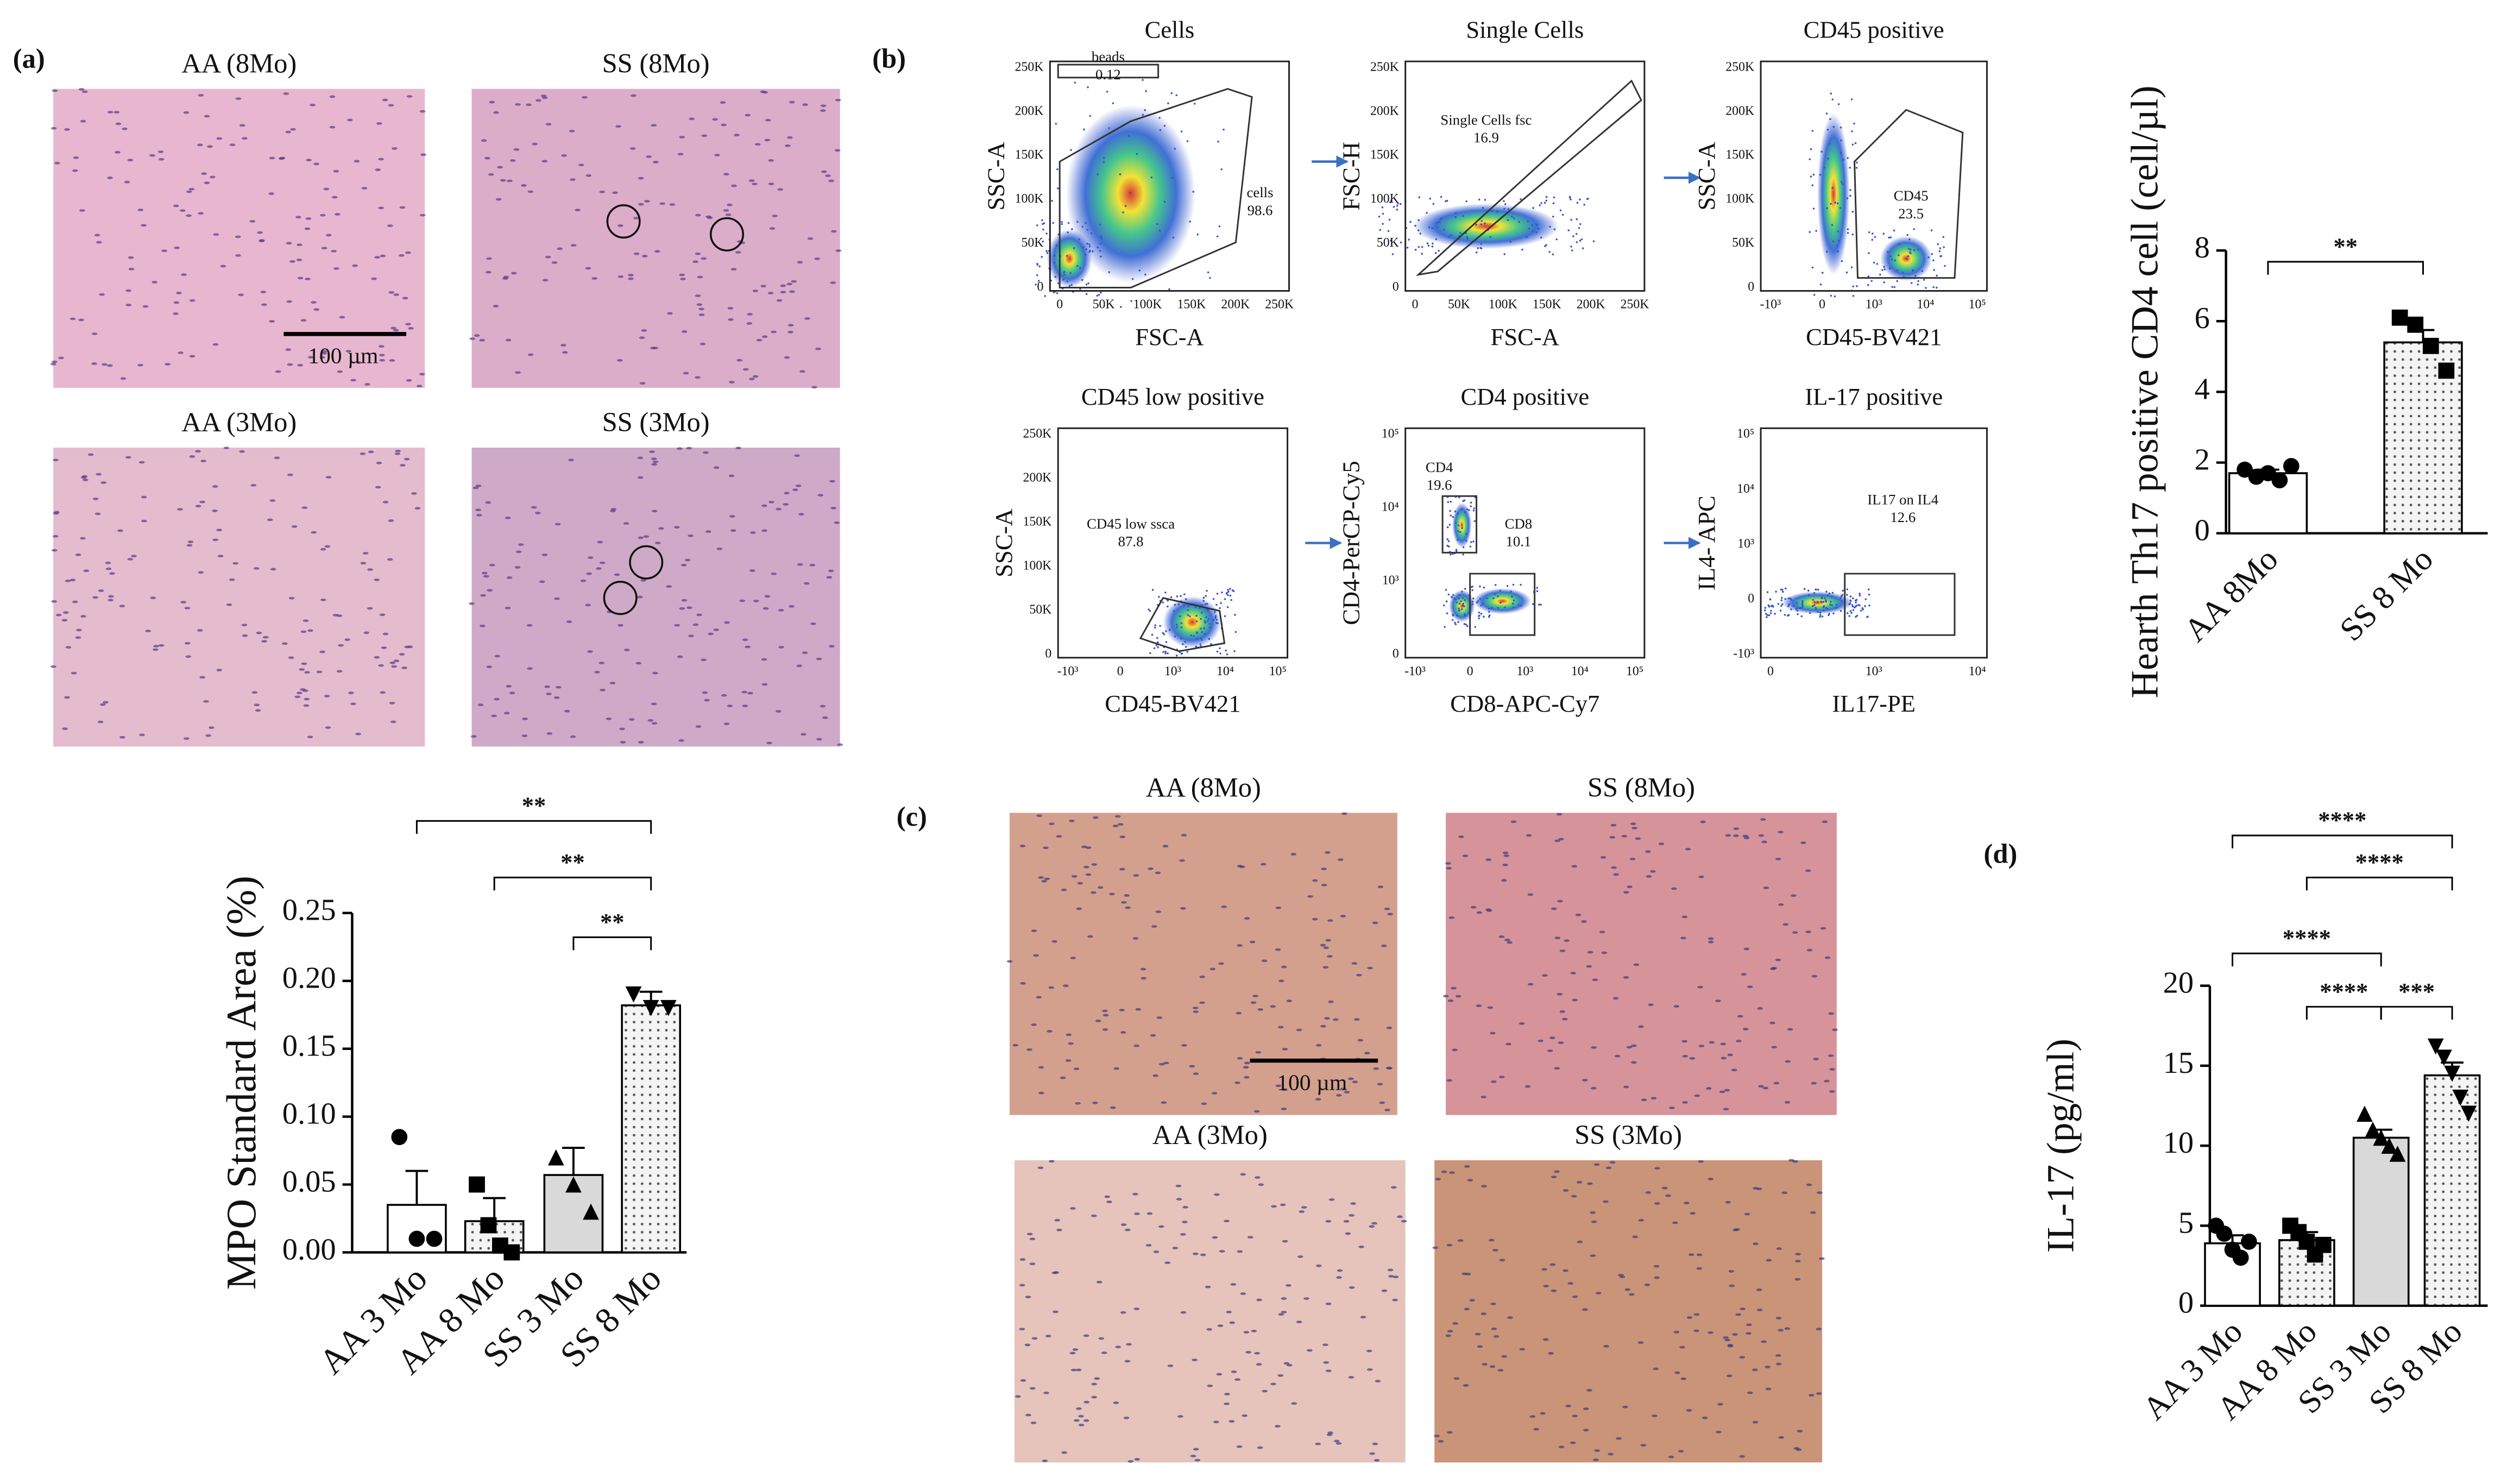  I want to click on significance-label: **, so click(2345, 246).